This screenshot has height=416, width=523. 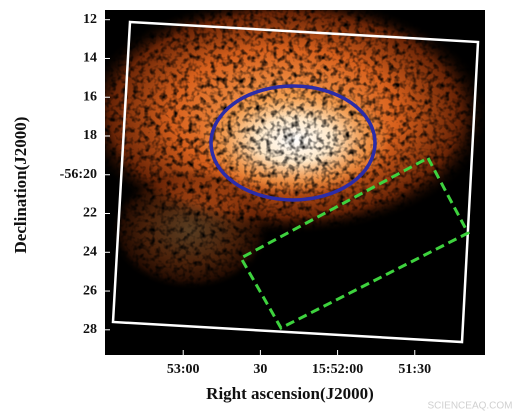 I want to click on source-region, so click(x=293, y=143).